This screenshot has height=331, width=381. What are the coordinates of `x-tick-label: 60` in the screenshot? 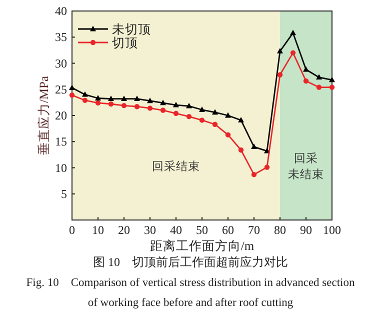 It's located at (228, 230).